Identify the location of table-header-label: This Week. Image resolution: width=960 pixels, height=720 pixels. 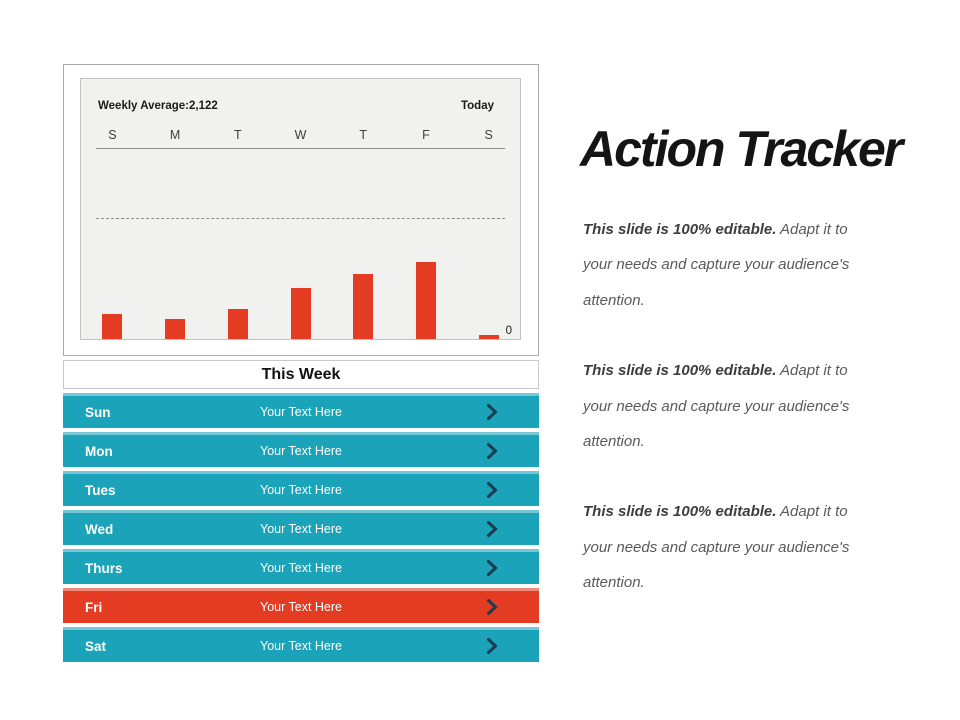
(301, 374).